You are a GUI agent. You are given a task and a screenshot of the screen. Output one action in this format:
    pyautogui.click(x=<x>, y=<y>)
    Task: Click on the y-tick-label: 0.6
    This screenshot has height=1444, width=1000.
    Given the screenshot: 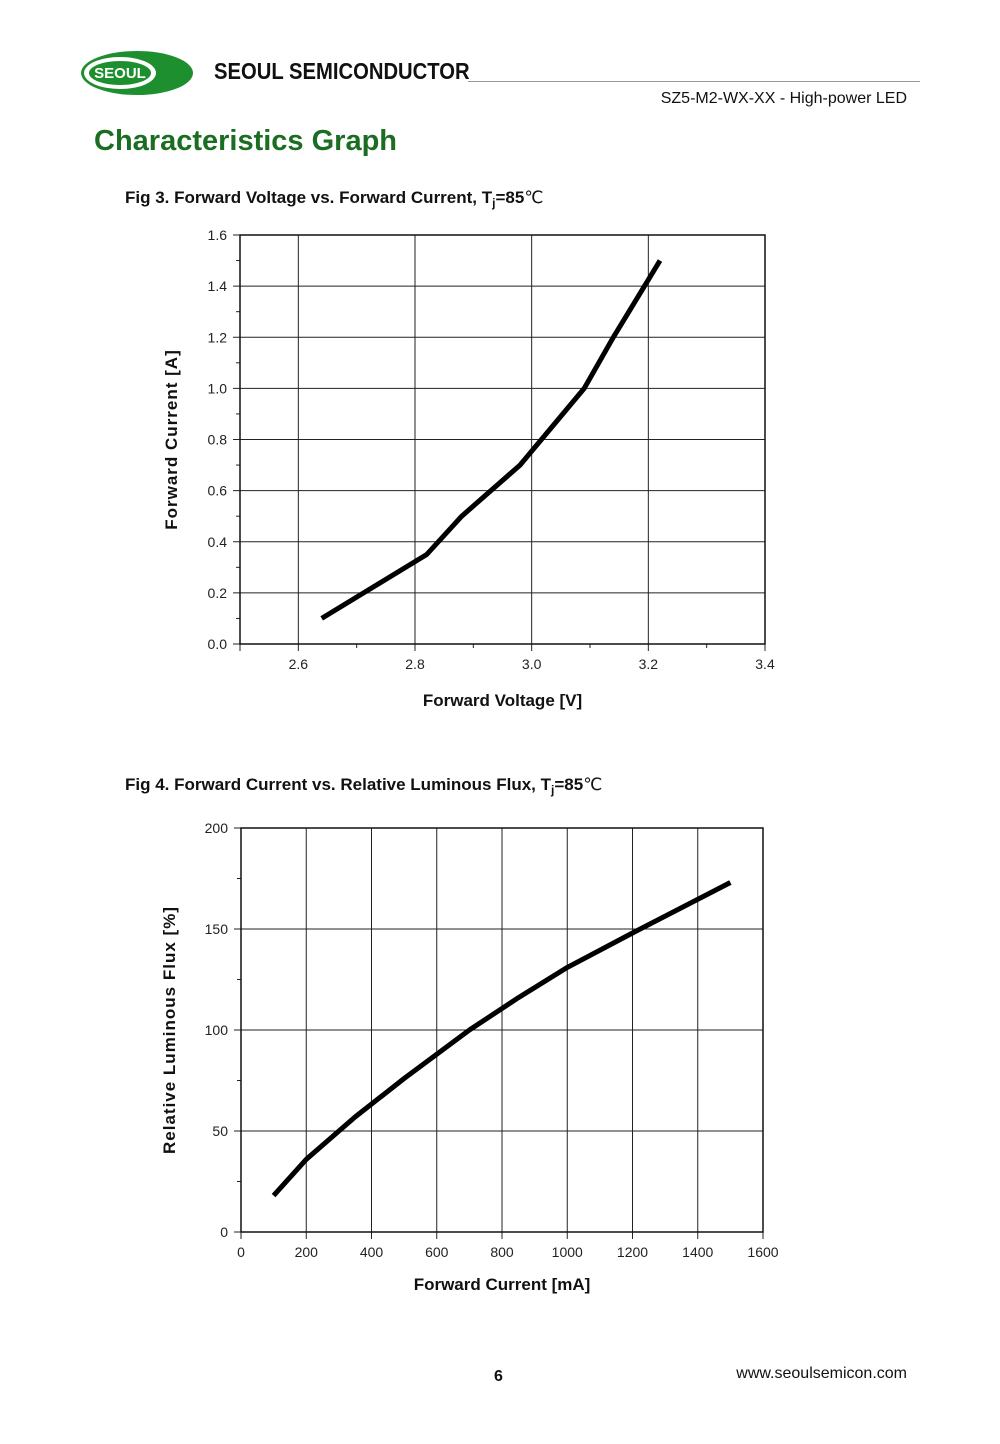 What is the action you would take?
    pyautogui.click(x=218, y=491)
    